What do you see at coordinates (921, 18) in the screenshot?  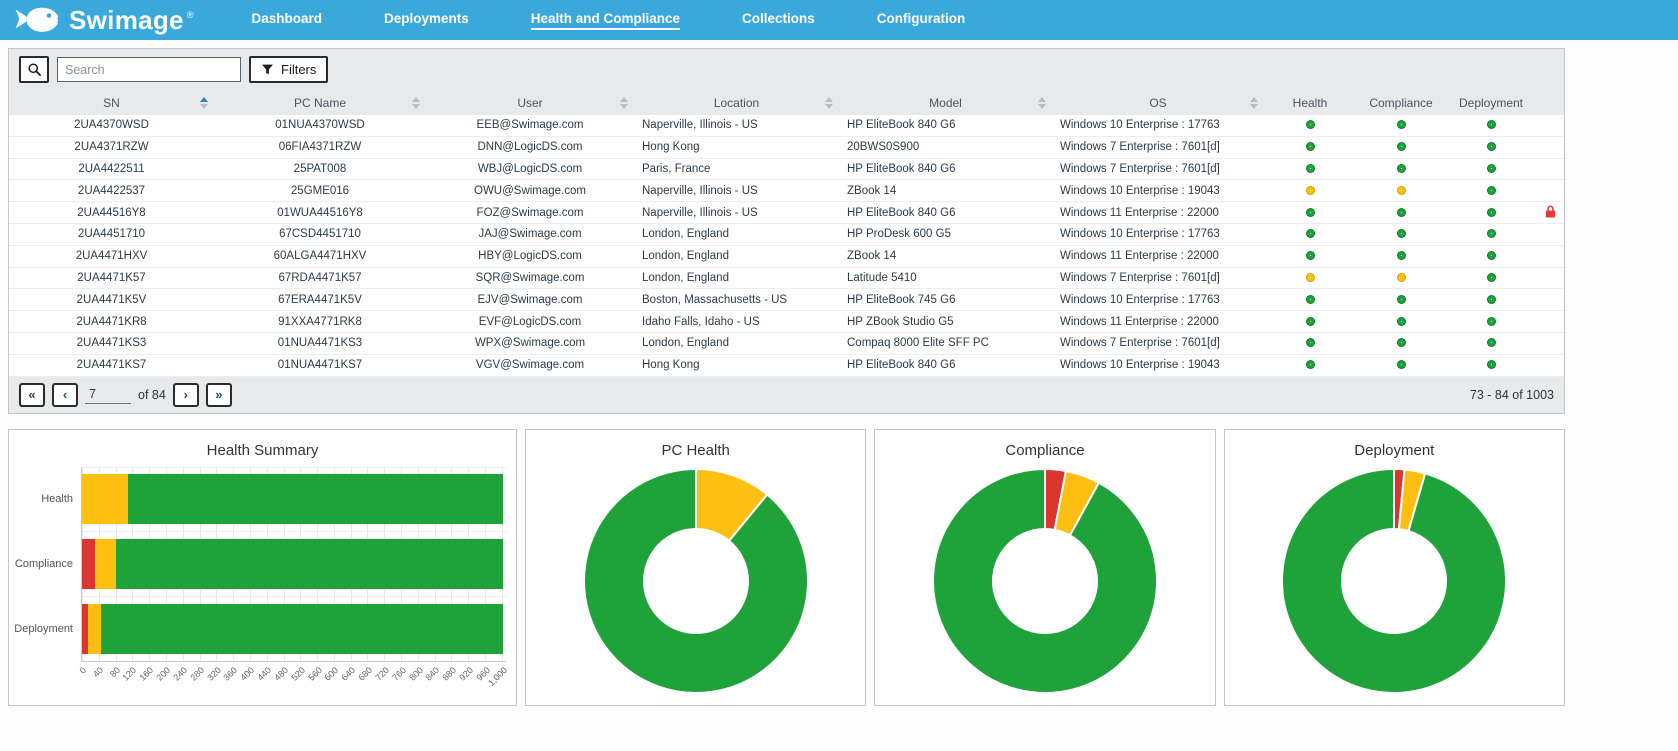 I see `nav-item-configuration: Configuration` at bounding box center [921, 18].